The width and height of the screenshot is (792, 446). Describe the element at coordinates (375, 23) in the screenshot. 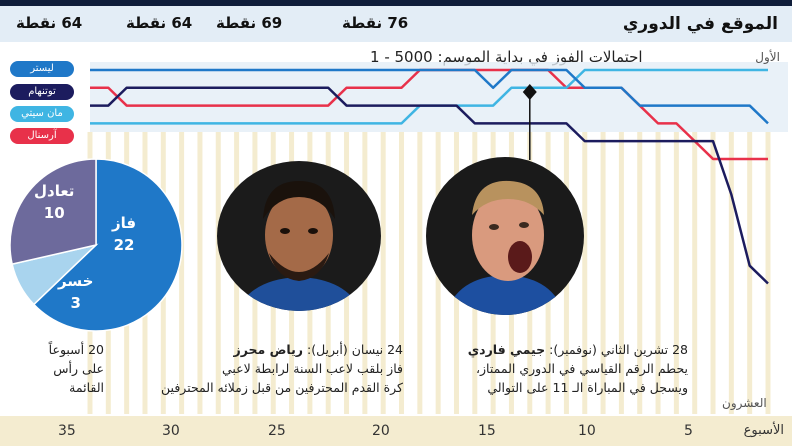

I see `points-leicester: 76 نقطة` at that location.